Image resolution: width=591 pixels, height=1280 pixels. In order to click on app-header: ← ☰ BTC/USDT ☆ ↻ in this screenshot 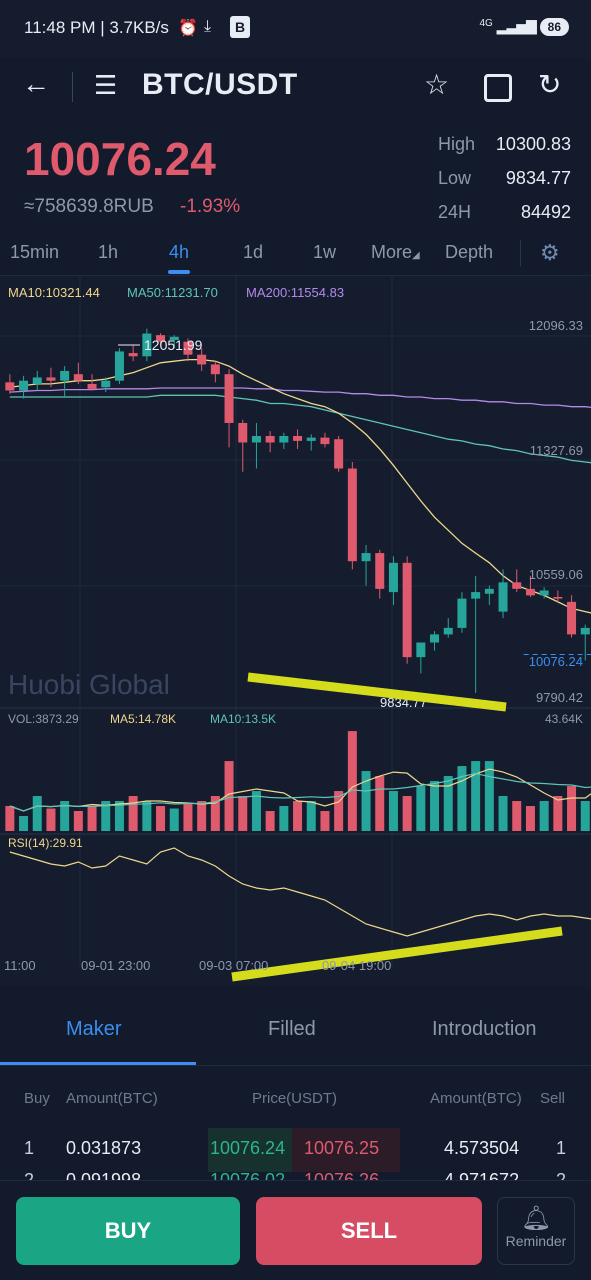, I will do `click(295, 88)`.